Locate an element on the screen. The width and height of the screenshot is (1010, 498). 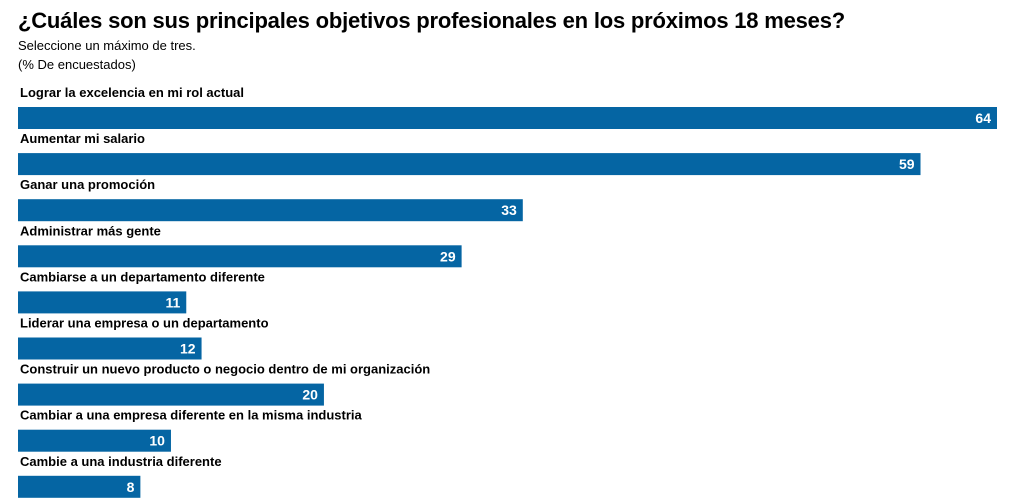
category-label: Aumentar mi salario is located at coordinates (82, 138).